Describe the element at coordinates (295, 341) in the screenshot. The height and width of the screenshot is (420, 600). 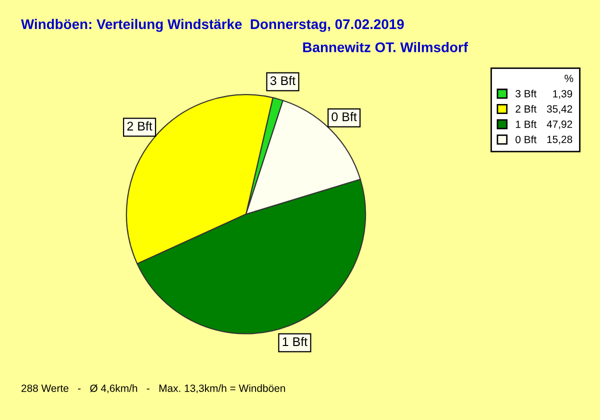
I see `slice-label: 1 Bft` at that location.